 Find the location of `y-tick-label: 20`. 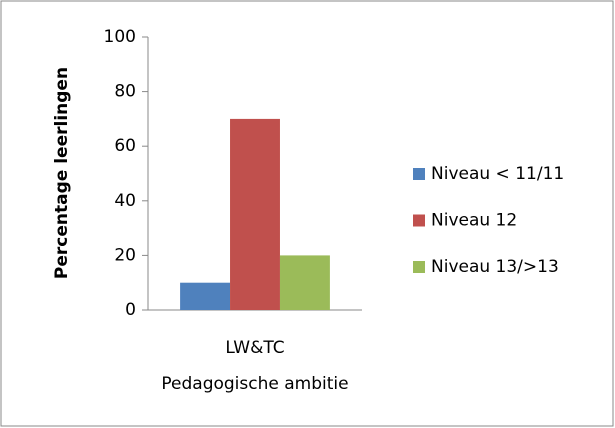

y-tick-label: 20 is located at coordinates (125, 255).